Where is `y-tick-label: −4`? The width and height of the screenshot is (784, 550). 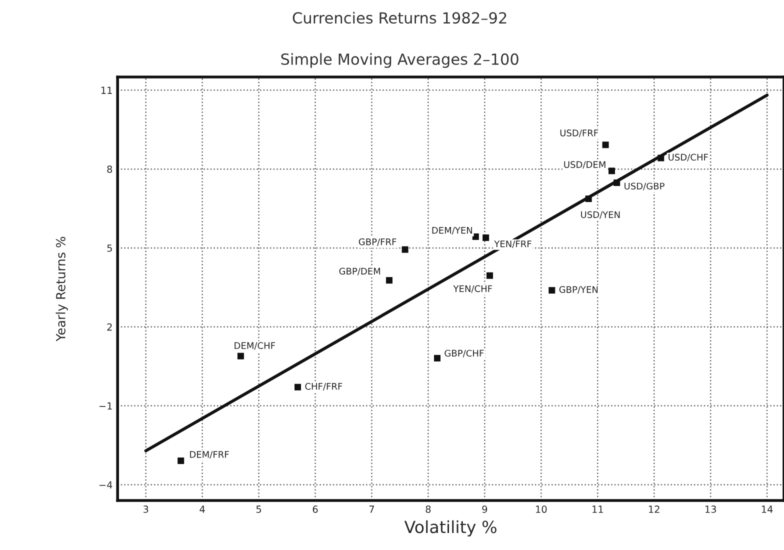
y-tick-label: −4 is located at coordinates (105, 484).